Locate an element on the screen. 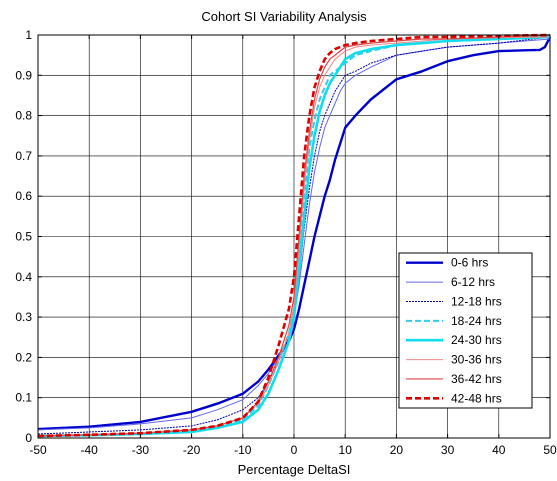  x-tick-label: 30 is located at coordinates (448, 450).